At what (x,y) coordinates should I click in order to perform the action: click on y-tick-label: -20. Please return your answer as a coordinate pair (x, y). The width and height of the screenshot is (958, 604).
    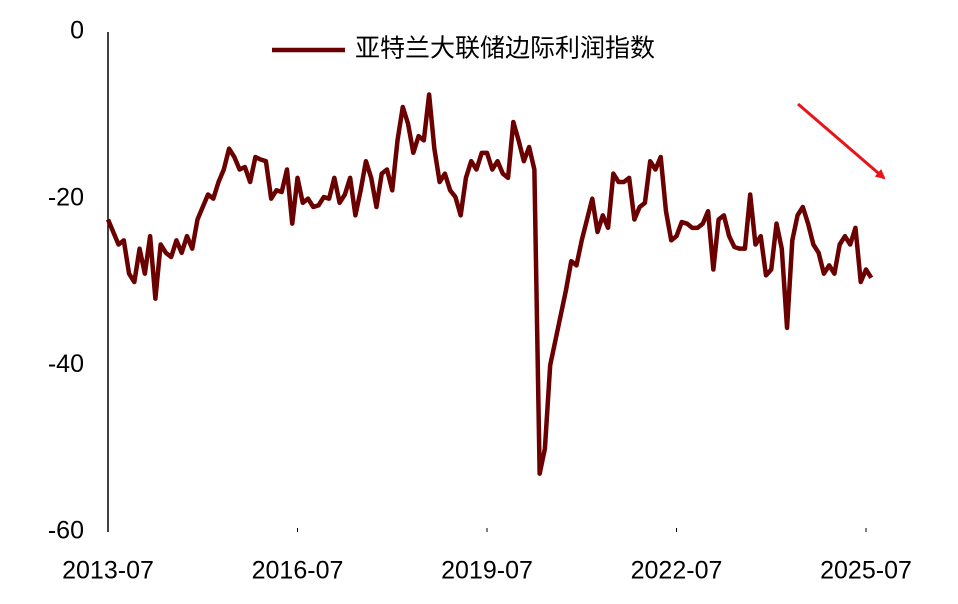
    Looking at the image, I should click on (66, 197).